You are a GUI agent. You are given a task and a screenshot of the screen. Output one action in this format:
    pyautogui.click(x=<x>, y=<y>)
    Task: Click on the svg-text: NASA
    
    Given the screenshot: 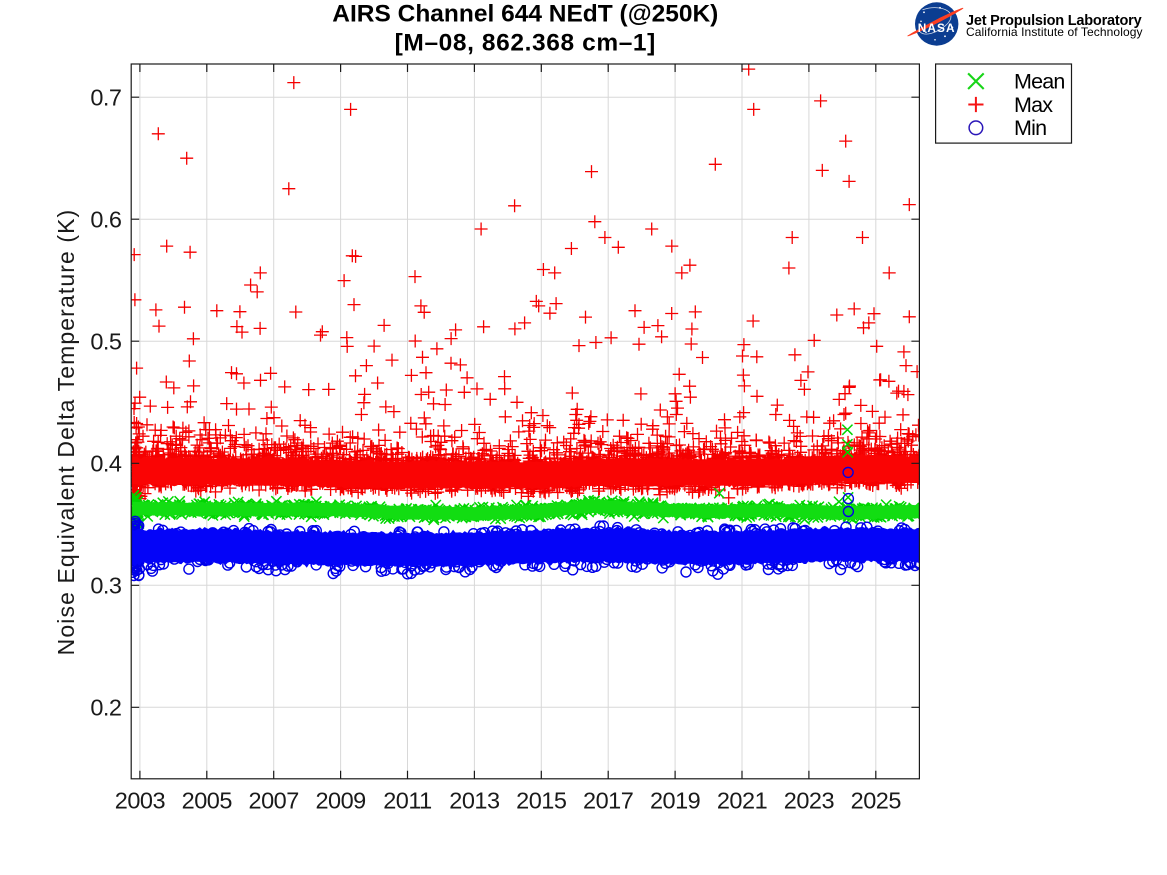 What is the action you would take?
    pyautogui.click(x=937, y=28)
    